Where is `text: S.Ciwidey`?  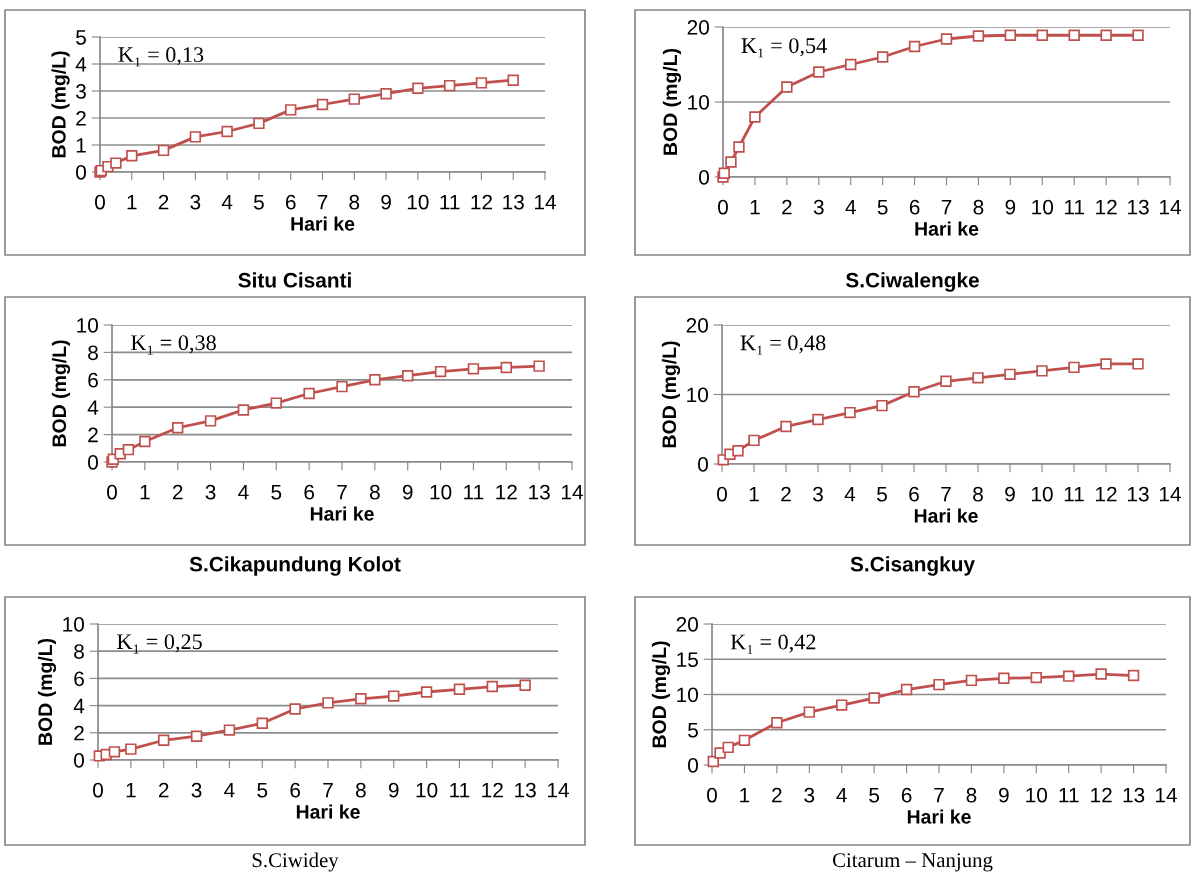 text: S.Ciwidey is located at coordinates (295, 862).